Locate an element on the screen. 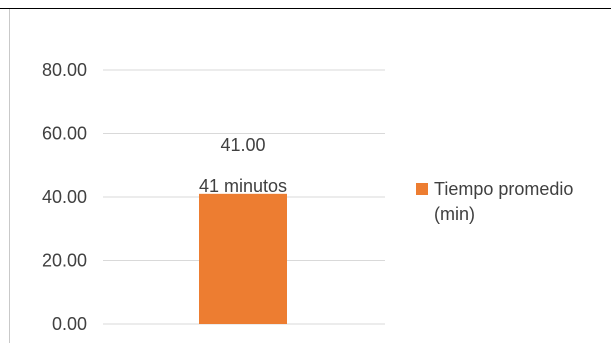 The width and height of the screenshot is (611, 343). legend-swatch is located at coordinates (422, 189).